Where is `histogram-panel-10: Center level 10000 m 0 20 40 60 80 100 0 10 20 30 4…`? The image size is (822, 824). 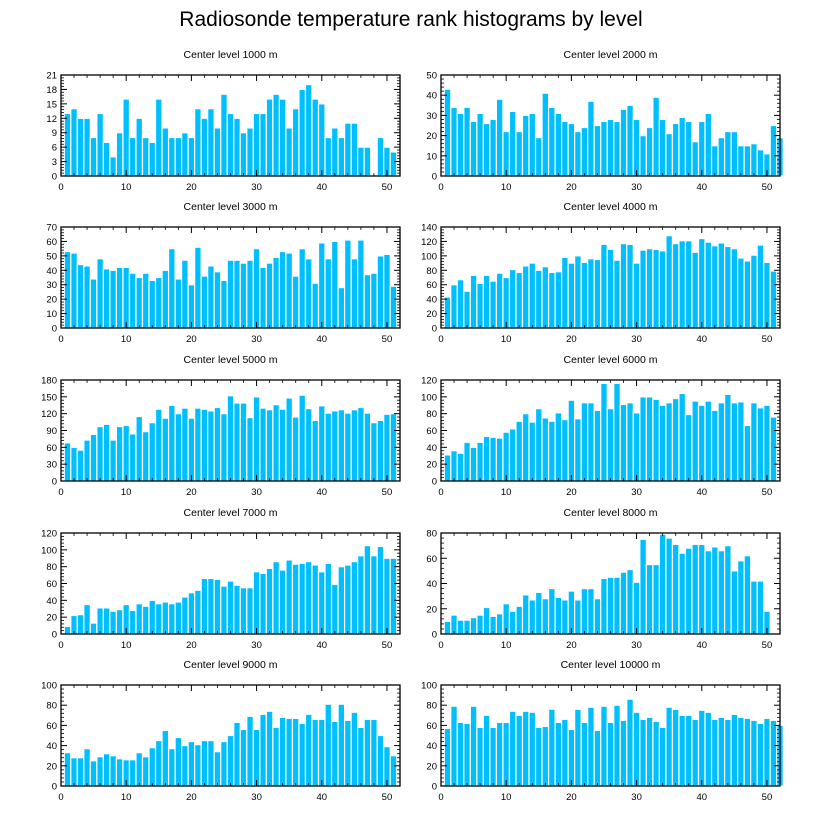 histogram-panel-10: Center level 10000 m 0 20 40 60 80 100 0 10 20 30 4… is located at coordinates (602, 731).